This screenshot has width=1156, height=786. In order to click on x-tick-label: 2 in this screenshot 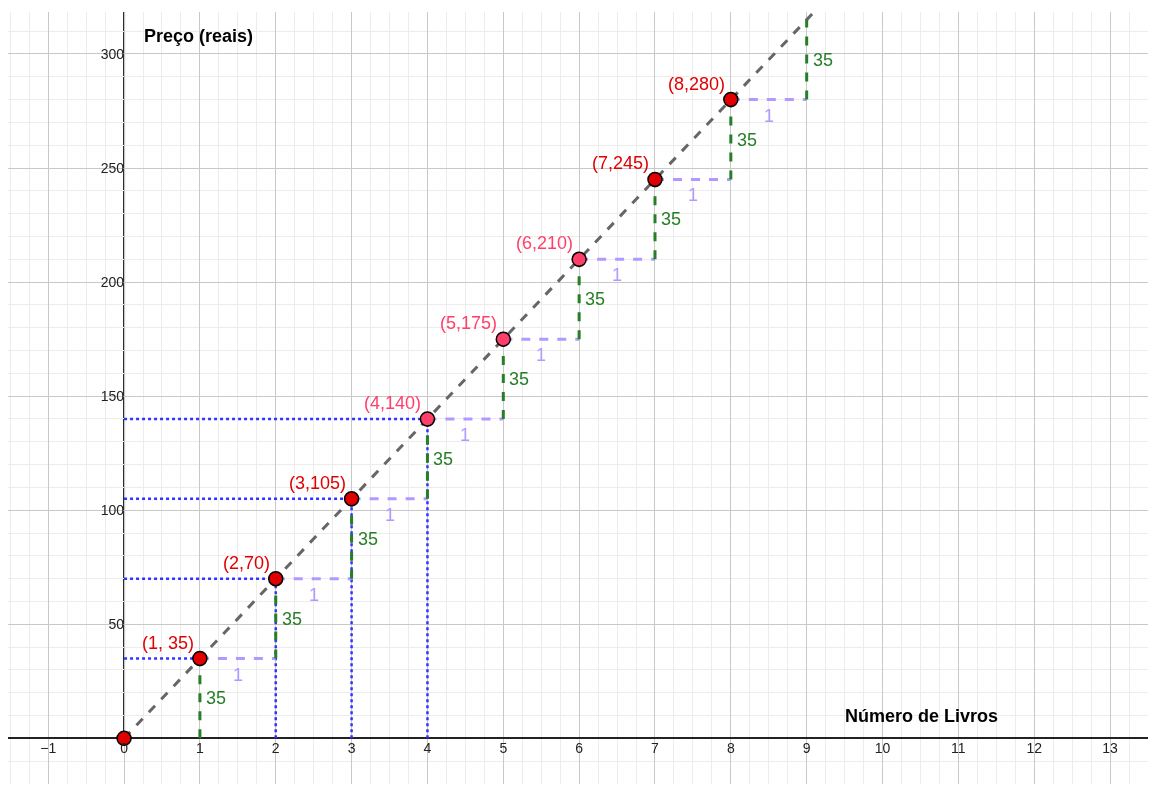, I will do `click(275, 748)`.